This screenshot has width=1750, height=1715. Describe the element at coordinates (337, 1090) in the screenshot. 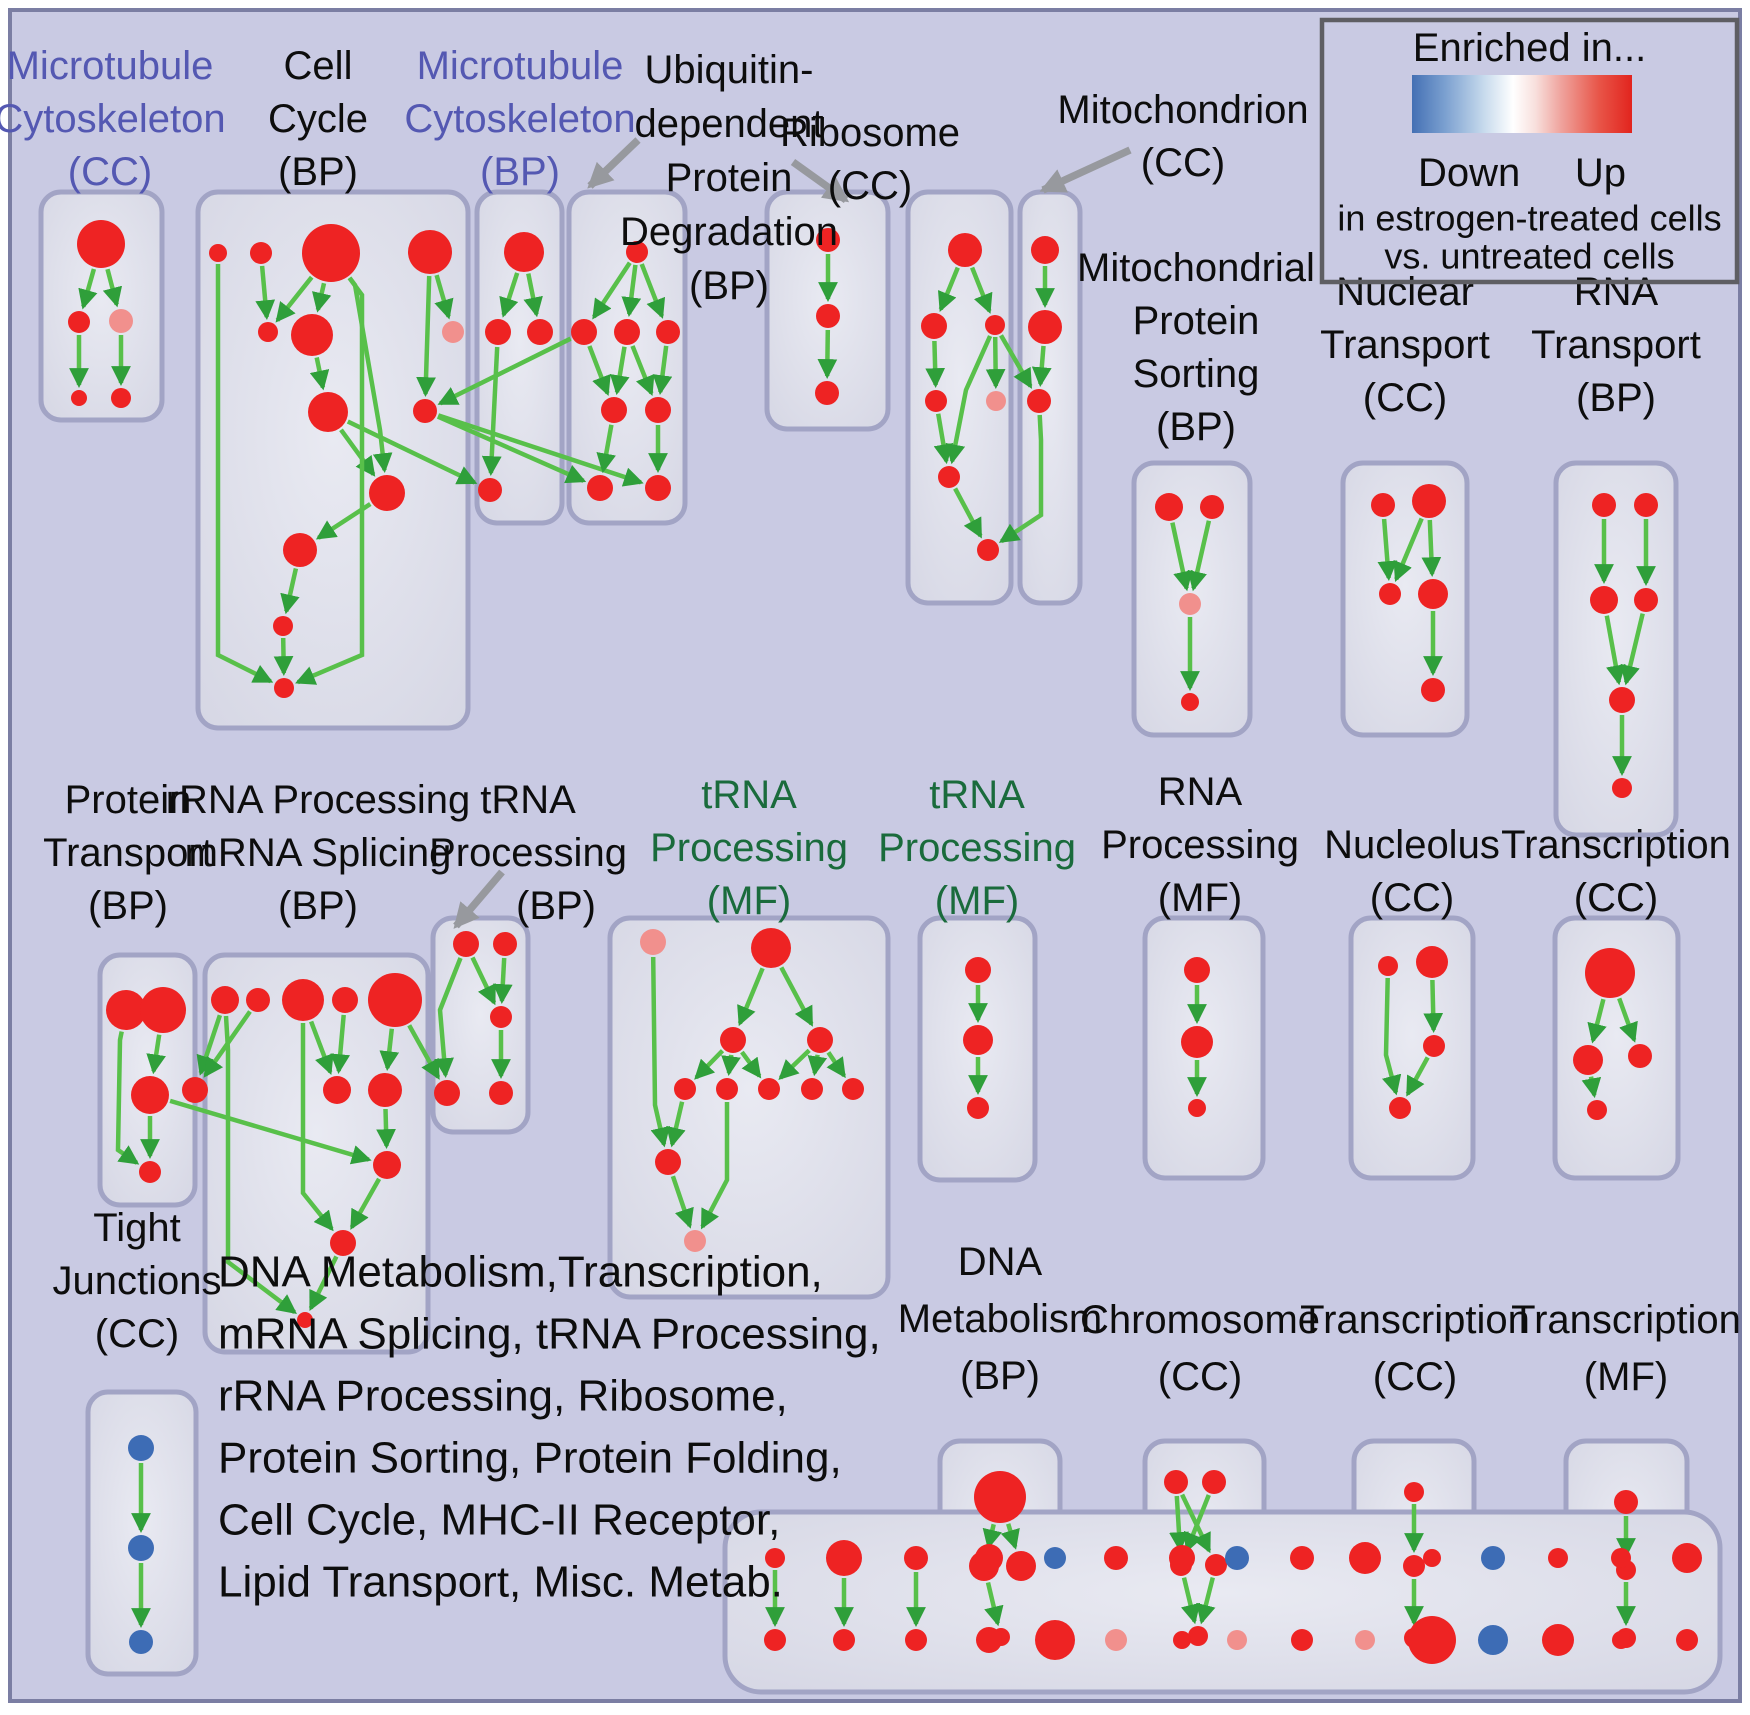

I see `go-term-node-l7` at that location.